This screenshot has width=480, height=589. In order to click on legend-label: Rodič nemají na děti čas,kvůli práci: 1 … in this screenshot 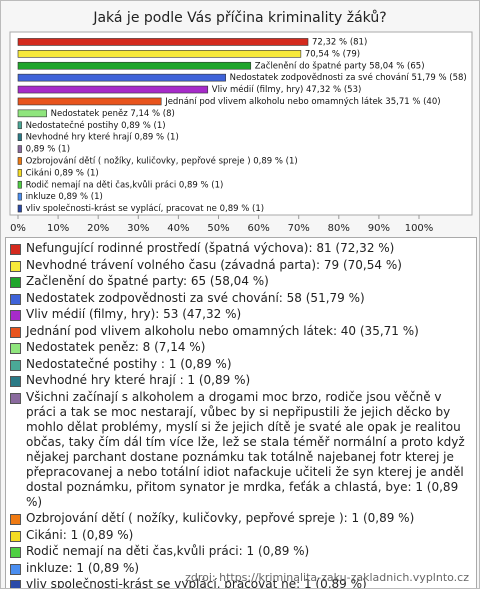, I will do `click(168, 551)`.